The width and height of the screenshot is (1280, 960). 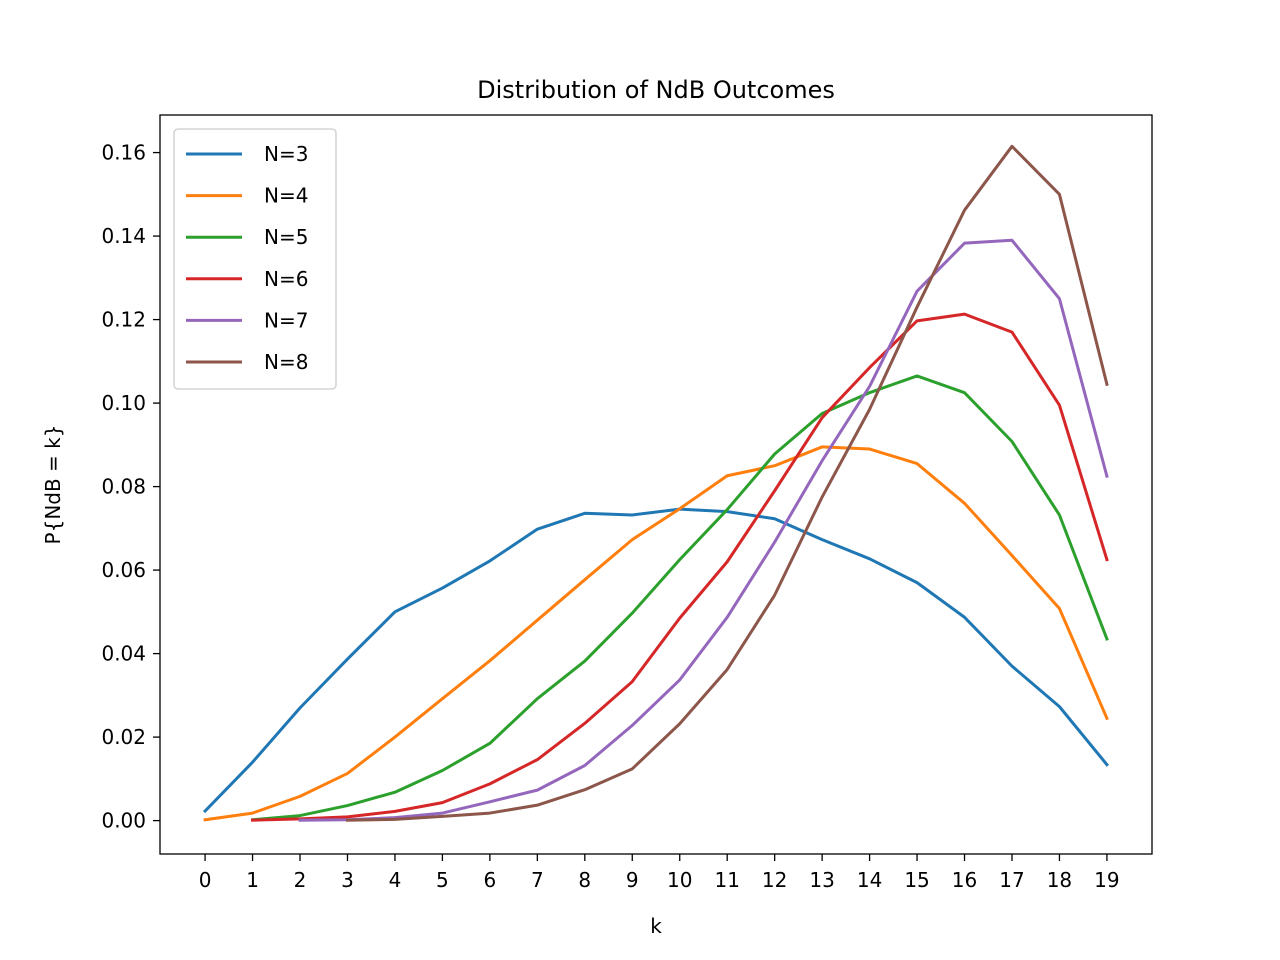 What do you see at coordinates (123, 320) in the screenshot?
I see `y-tick-label: 0.12` at bounding box center [123, 320].